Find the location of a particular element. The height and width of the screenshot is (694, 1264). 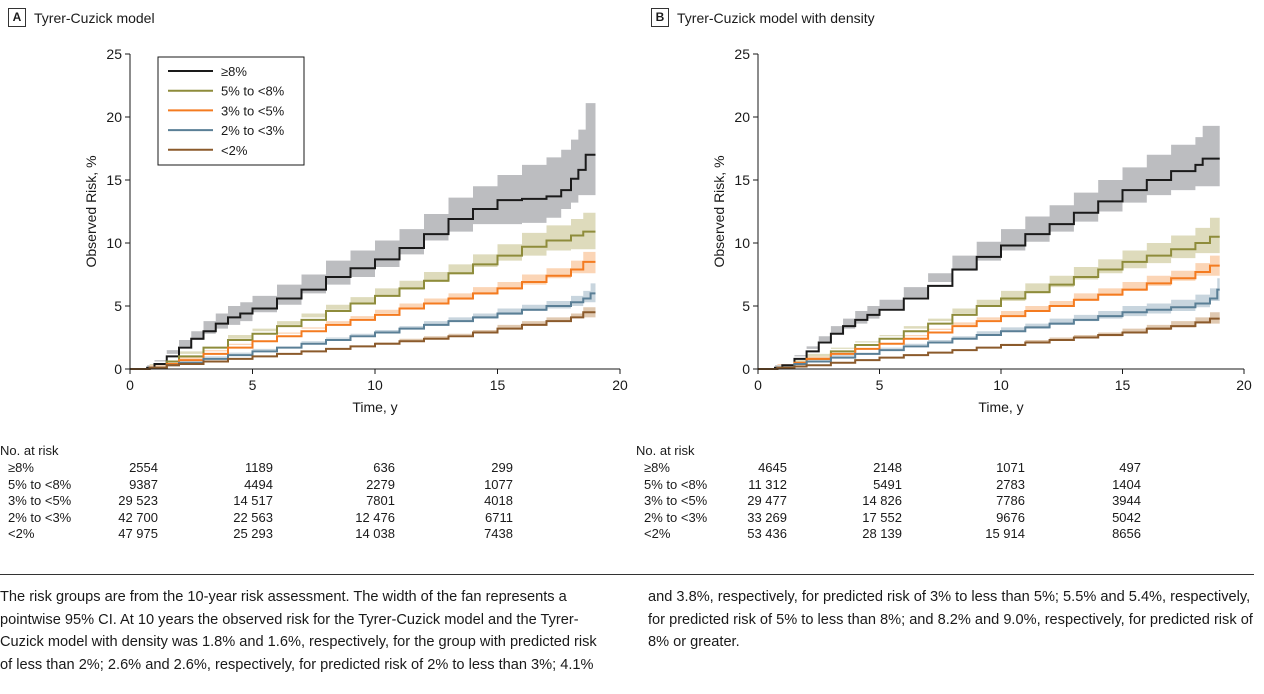

panel-b-header: B Tyrer-Cuzick model with density is located at coordinates (763, 17).